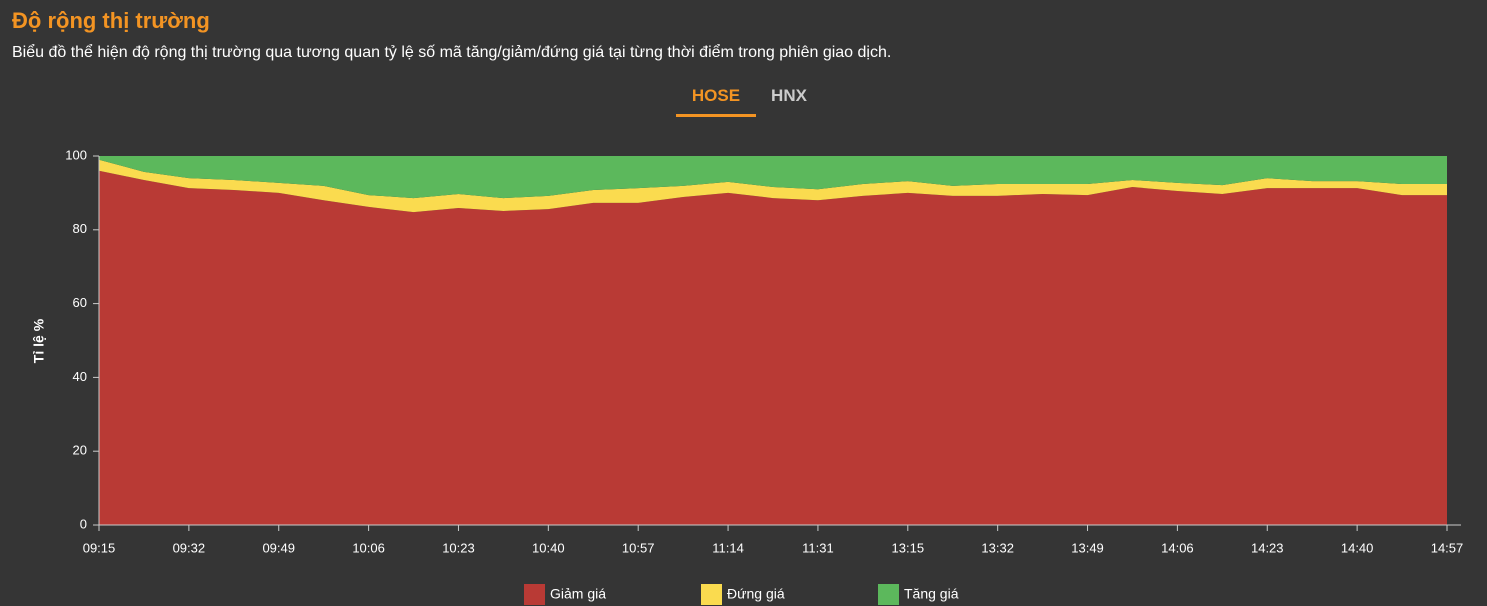  What do you see at coordinates (1447, 547) in the screenshot?
I see `x-tick-label: 14:57` at bounding box center [1447, 547].